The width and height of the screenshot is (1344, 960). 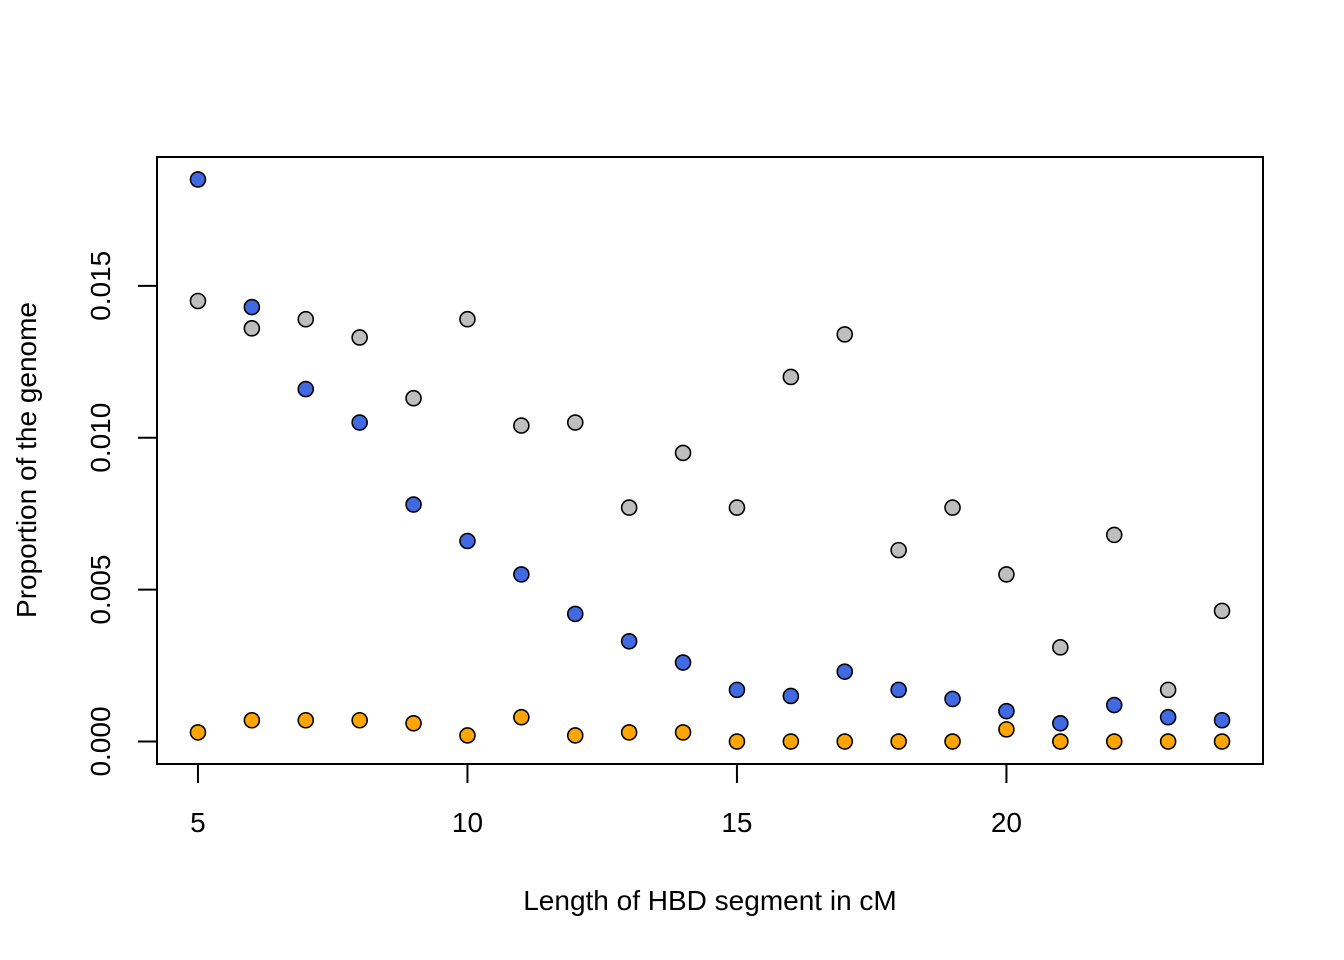 I want to click on x-axis: 5 10 15 20, so click(x=606, y=800).